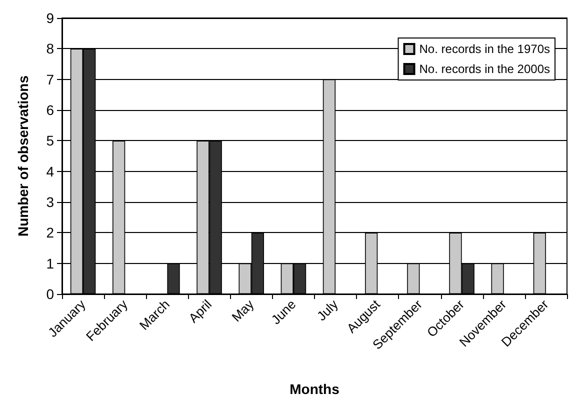 This screenshot has width=577, height=416. Describe the element at coordinates (50, 294) in the screenshot. I see `y-tick-label: 0` at that location.